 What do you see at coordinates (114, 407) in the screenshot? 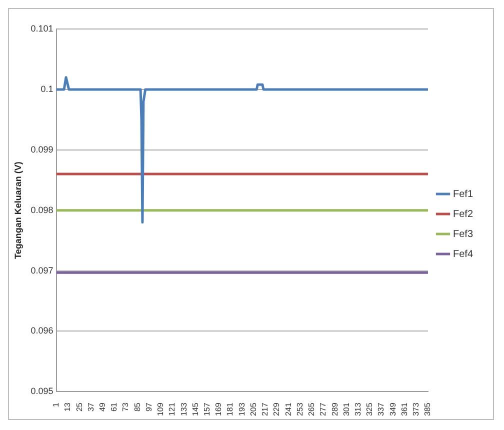
I see `x-tick-label: 61` at bounding box center [114, 407].